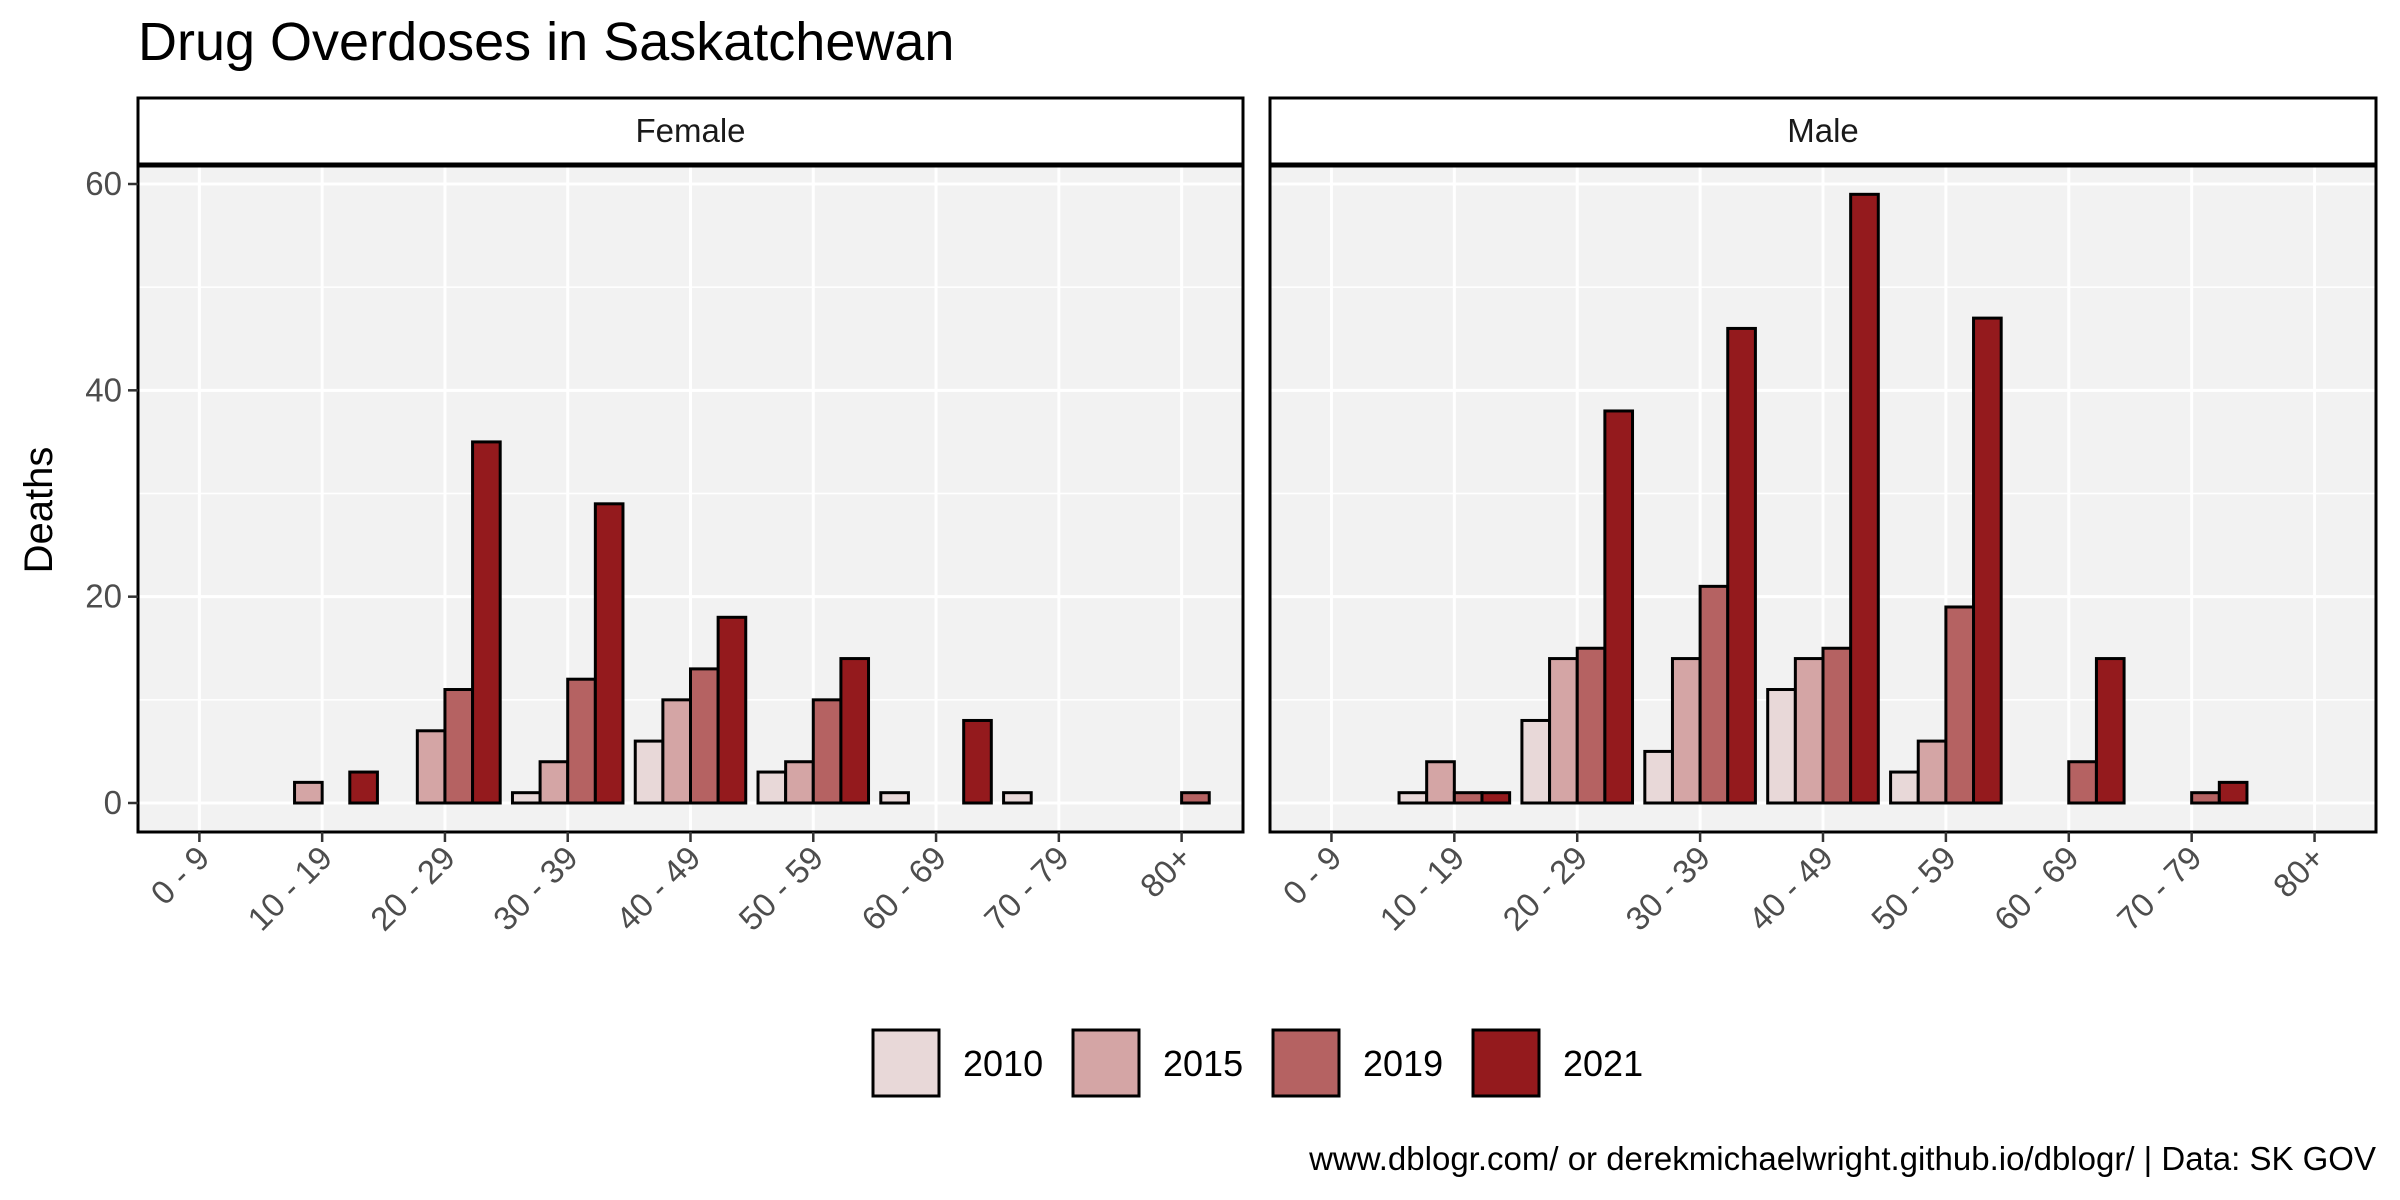 This screenshot has height=1200, width=2400. I want to click on legend-label-2021: 2021, so click(1603, 1063).